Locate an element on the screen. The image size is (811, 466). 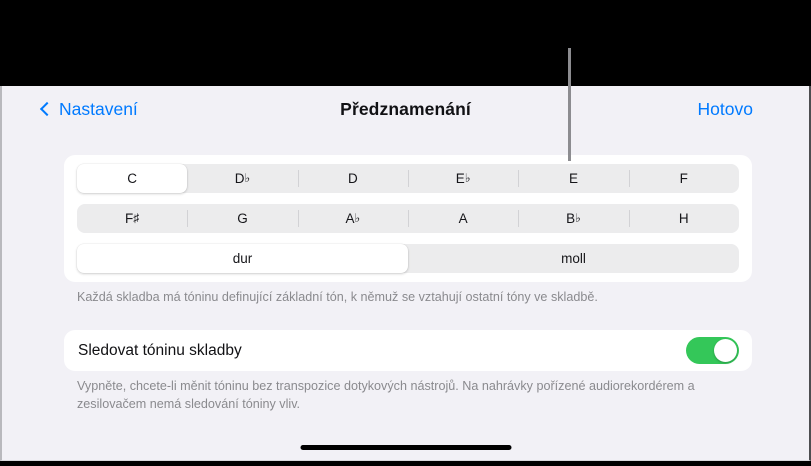
mode-segment-dur: dur is located at coordinates (242, 258).